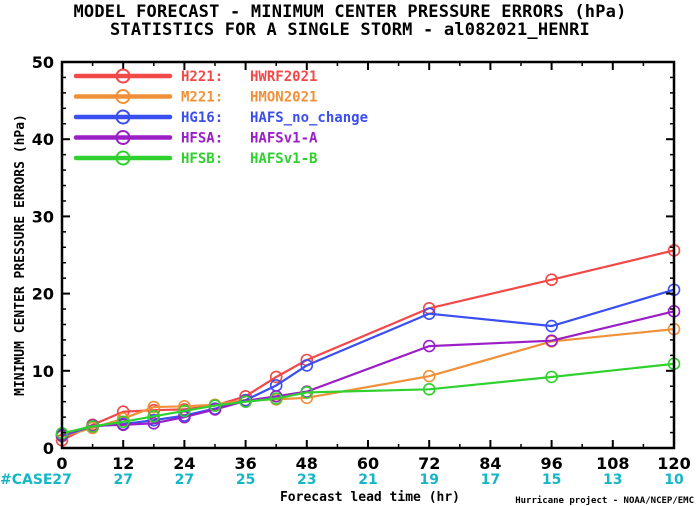 This screenshot has width=700, height=506. Describe the element at coordinates (43, 139) in the screenshot. I see `y-tick-label: 40` at that location.